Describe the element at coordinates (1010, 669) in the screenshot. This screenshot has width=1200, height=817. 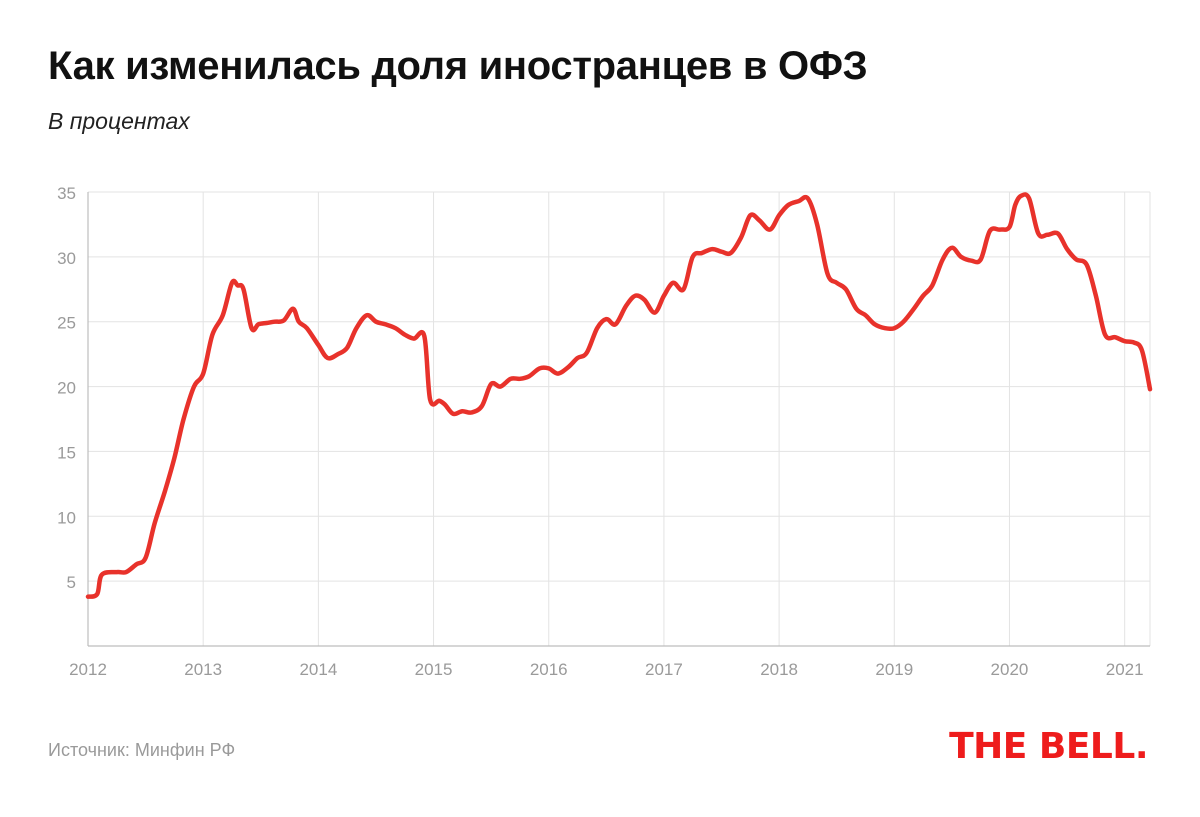
I see `x-tick-label: 2020` at that location.